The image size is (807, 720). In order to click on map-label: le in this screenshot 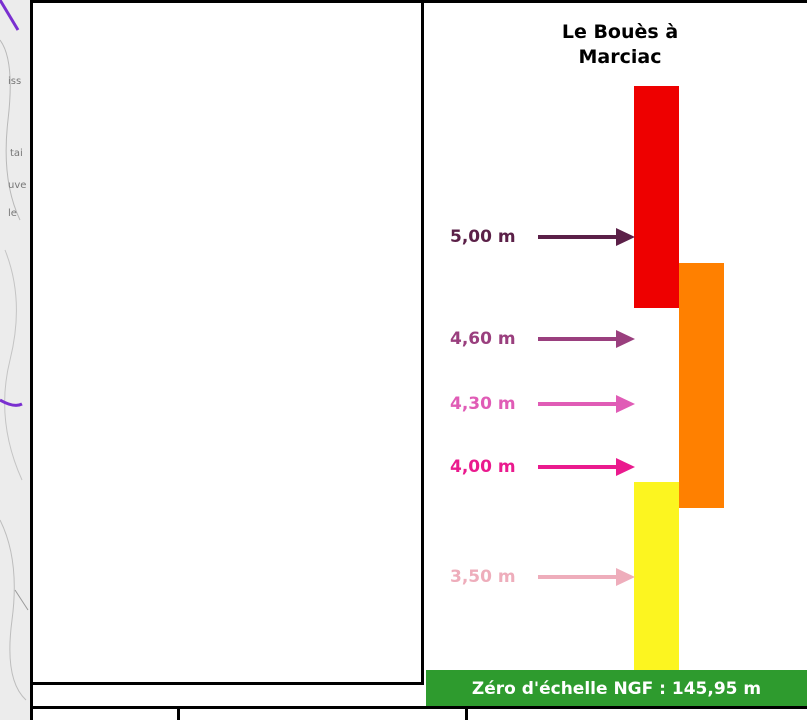, I will do `click(12, 213)`.